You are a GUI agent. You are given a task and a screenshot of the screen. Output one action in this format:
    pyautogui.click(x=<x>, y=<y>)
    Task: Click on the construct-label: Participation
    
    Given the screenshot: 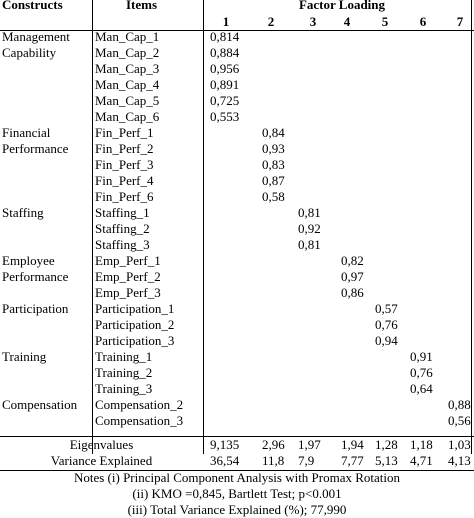 What is the action you would take?
    pyautogui.click(x=35, y=308)
    